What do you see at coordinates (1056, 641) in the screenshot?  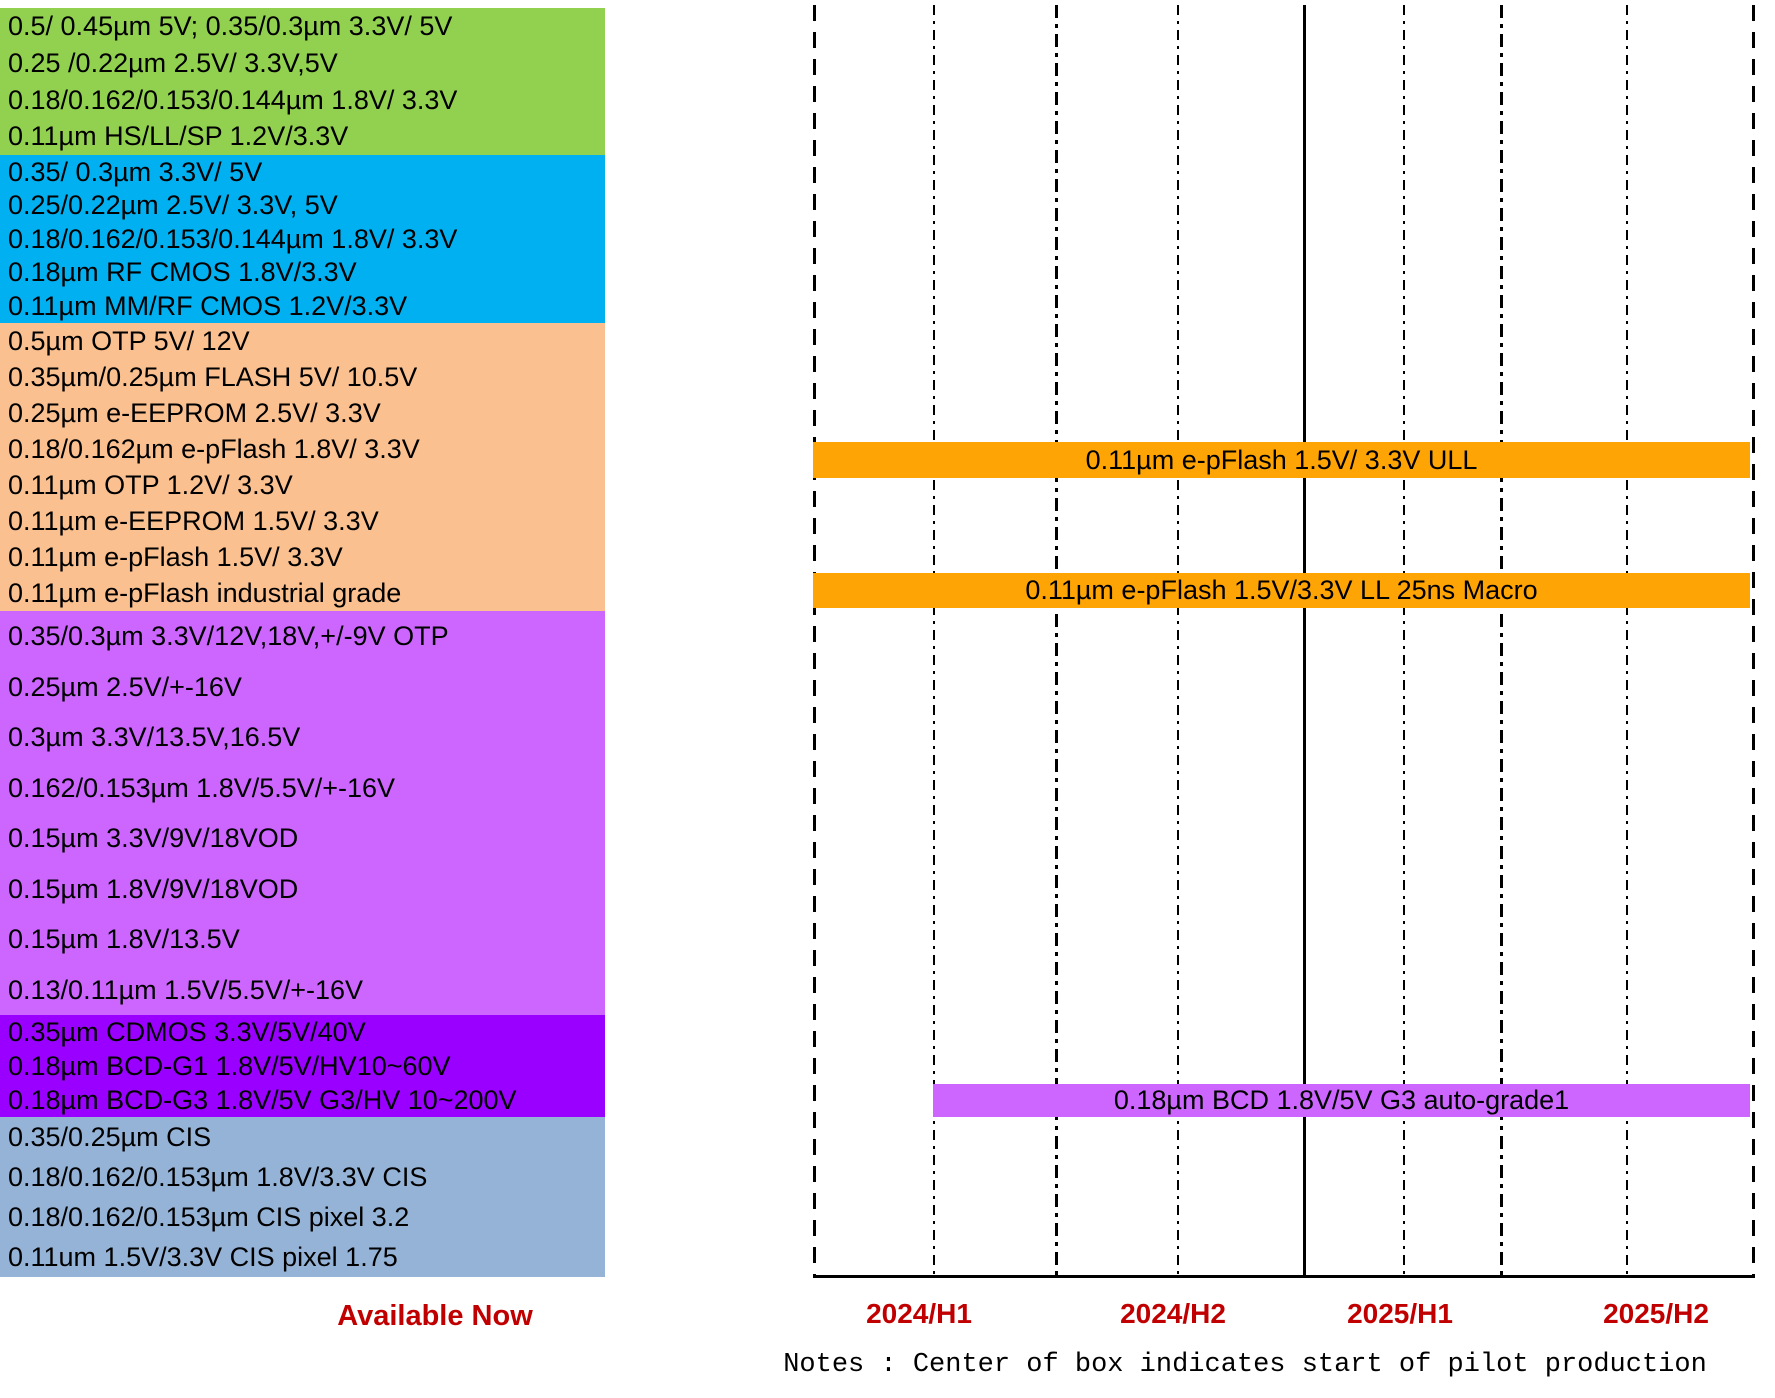 I see `gridline-2024h1-2024h2` at bounding box center [1056, 641].